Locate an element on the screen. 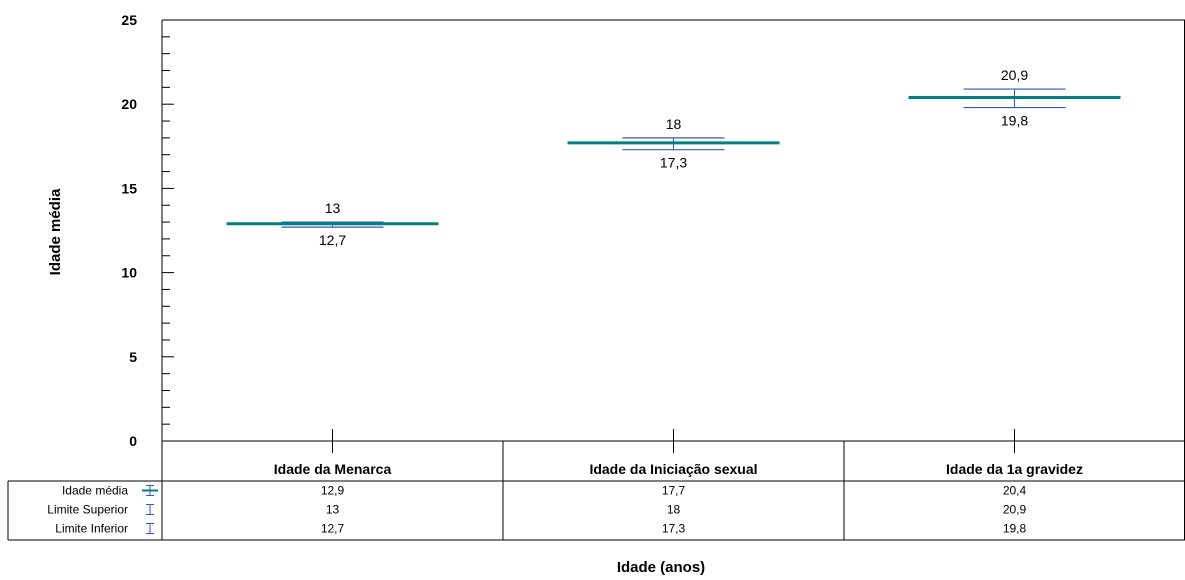  y-axis-title: Idade média is located at coordinates (55, 231).